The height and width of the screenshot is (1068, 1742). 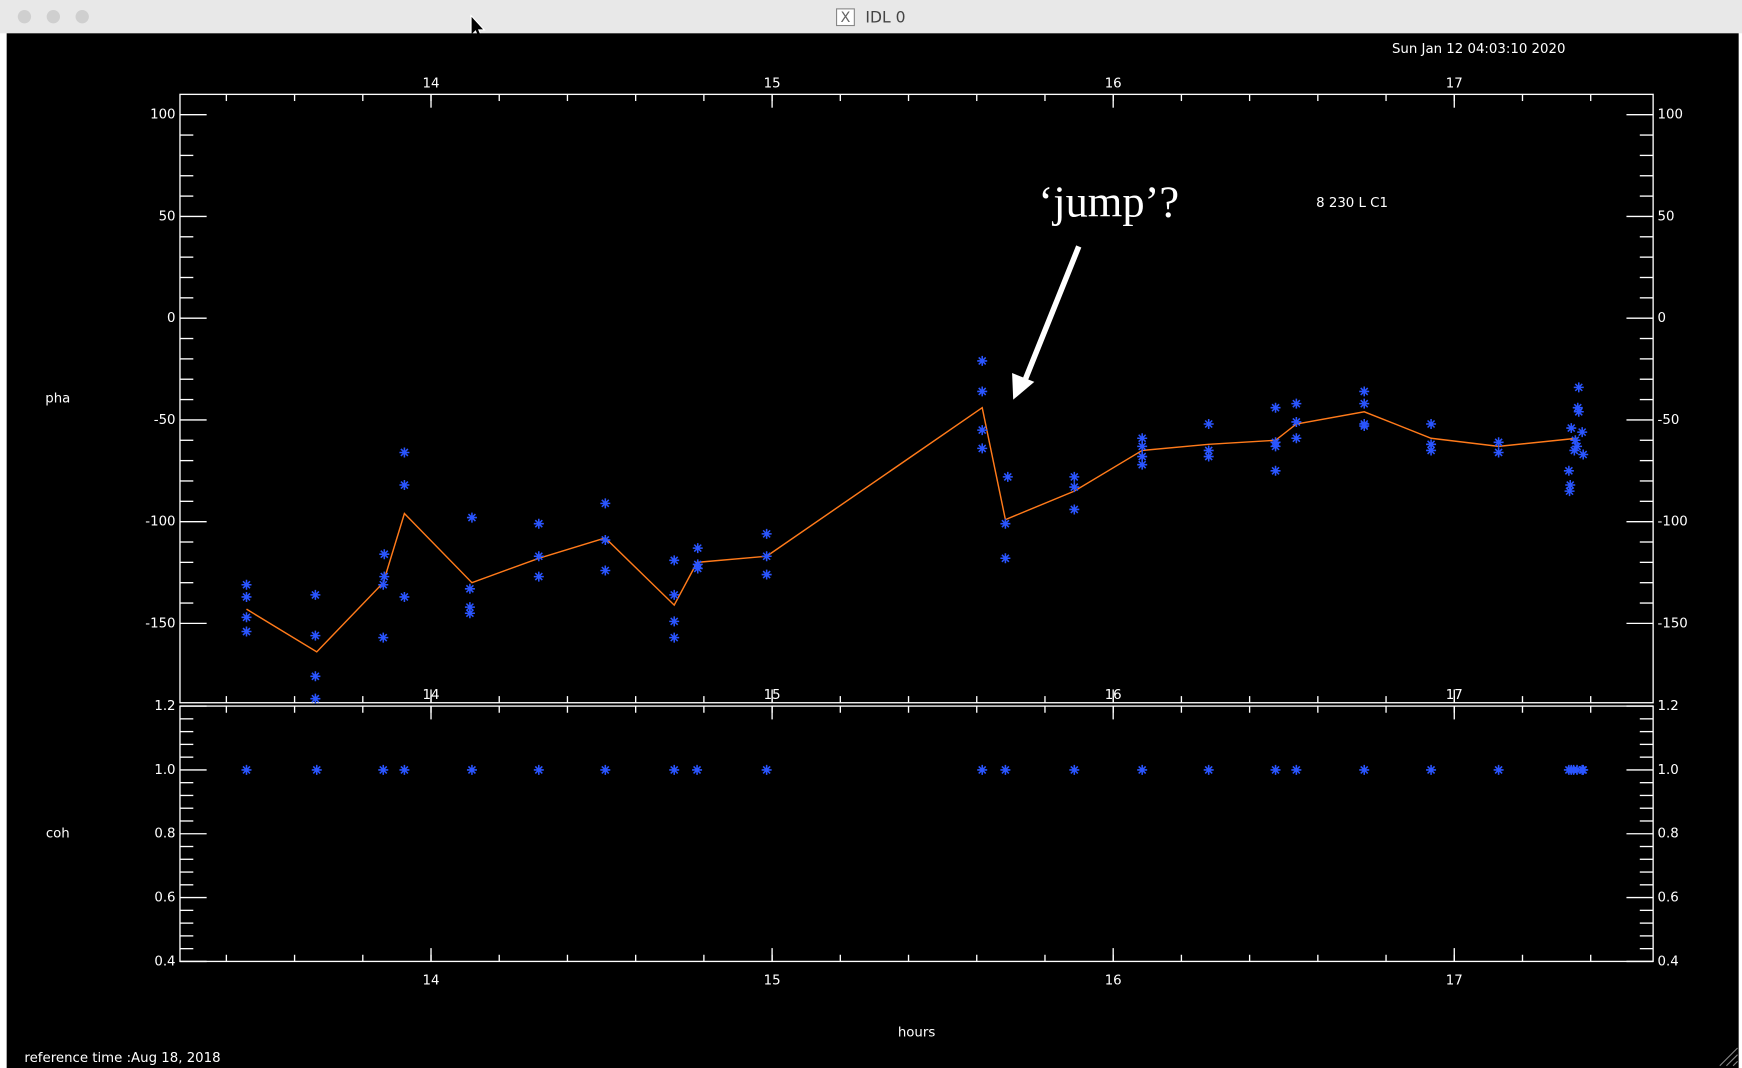 What do you see at coordinates (122, 1058) in the screenshot?
I see `reference-time: reference time :Aug 18, 2018` at bounding box center [122, 1058].